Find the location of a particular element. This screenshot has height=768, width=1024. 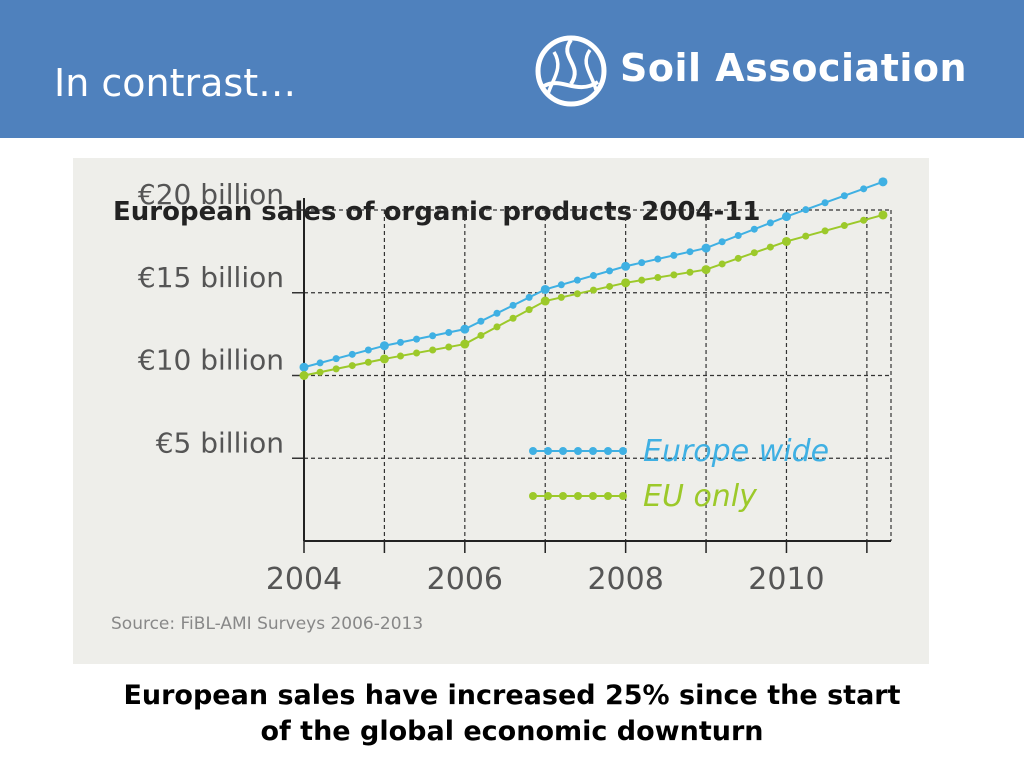

y-tick-label: €10 billion is located at coordinates (211, 360).